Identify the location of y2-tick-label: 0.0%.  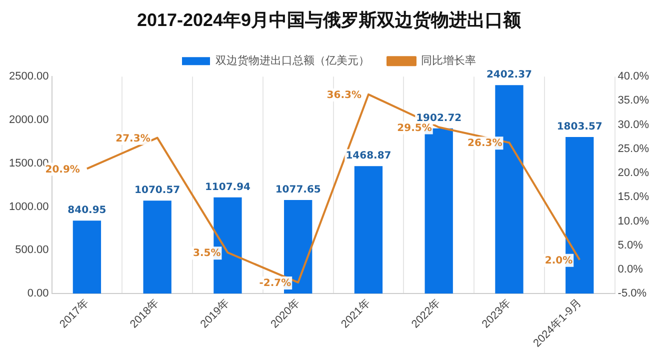
(631, 269).